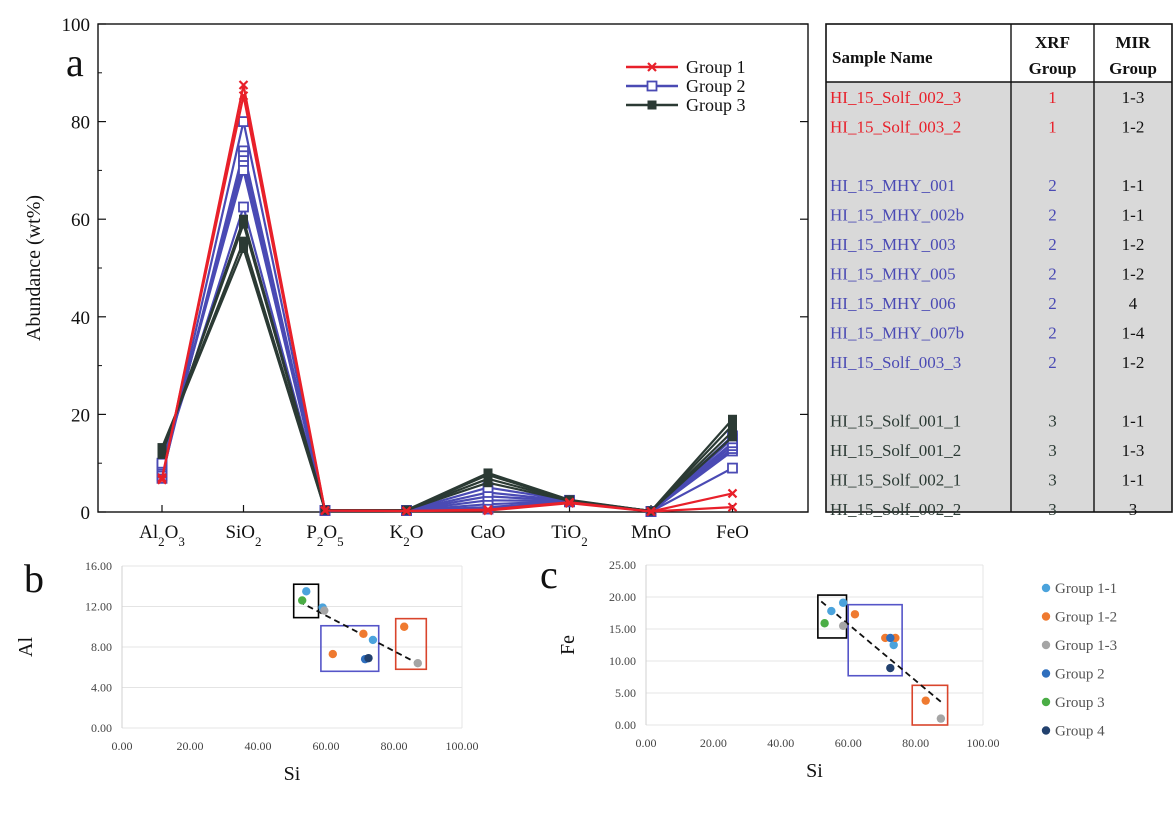 This screenshot has height=824, width=1174. I want to click on table-cell-sample-name: HI_15_MHY_002b, so click(897, 215).